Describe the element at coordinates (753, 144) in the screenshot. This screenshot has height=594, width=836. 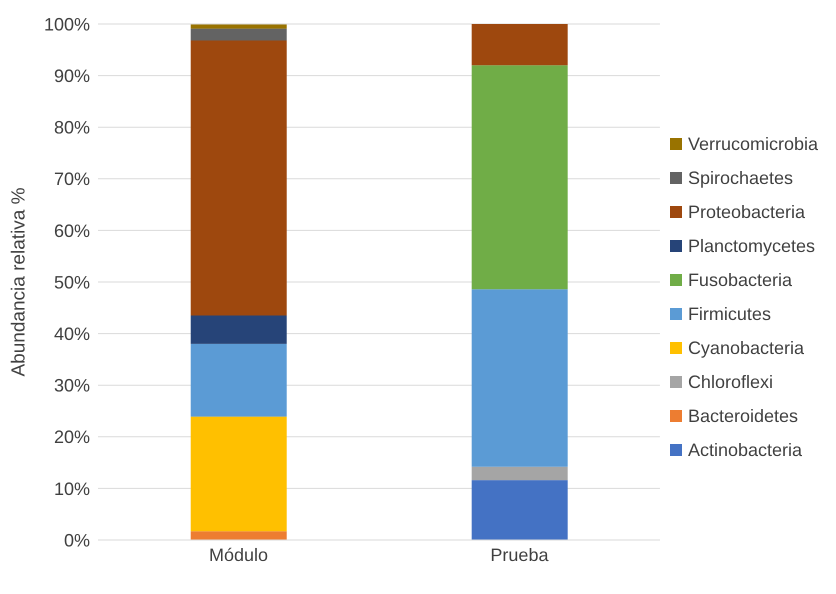
I see `legend-label: Verrucomicrobia` at that location.